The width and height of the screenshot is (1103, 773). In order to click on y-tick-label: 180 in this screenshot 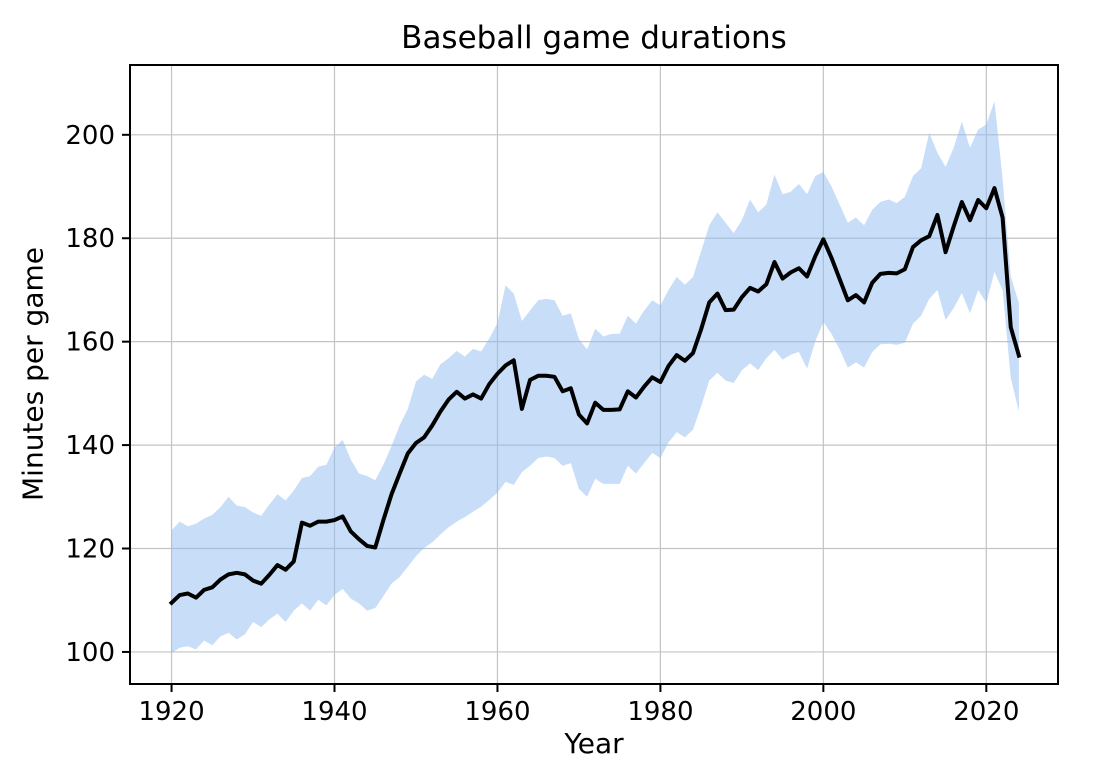, I will do `click(90, 239)`.